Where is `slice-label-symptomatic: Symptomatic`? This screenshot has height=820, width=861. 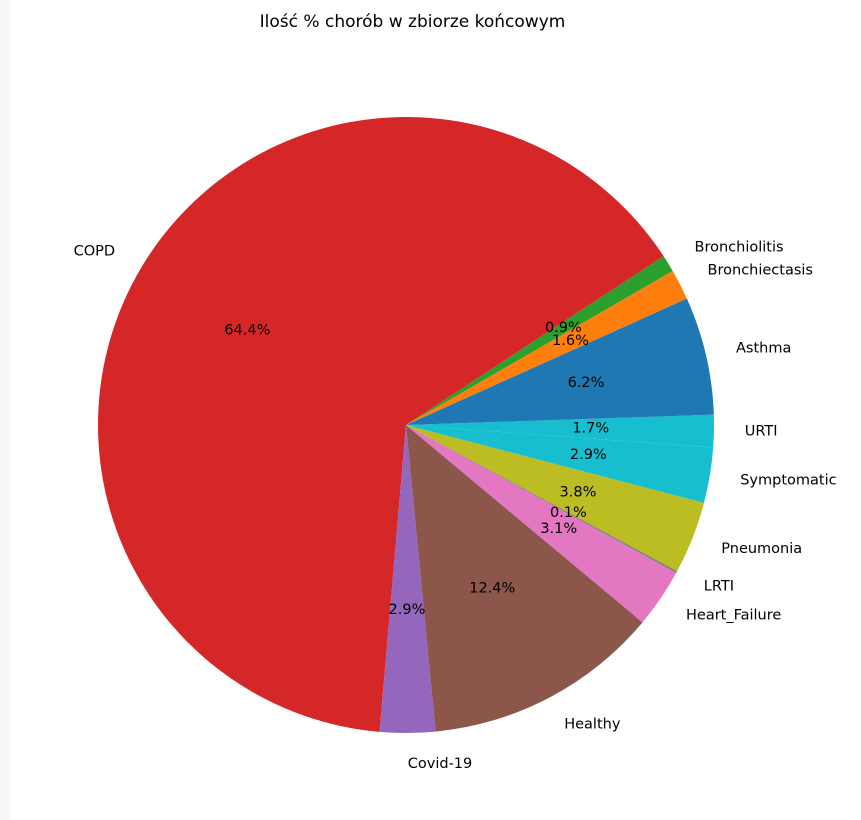 slice-label-symptomatic: Symptomatic is located at coordinates (788, 480).